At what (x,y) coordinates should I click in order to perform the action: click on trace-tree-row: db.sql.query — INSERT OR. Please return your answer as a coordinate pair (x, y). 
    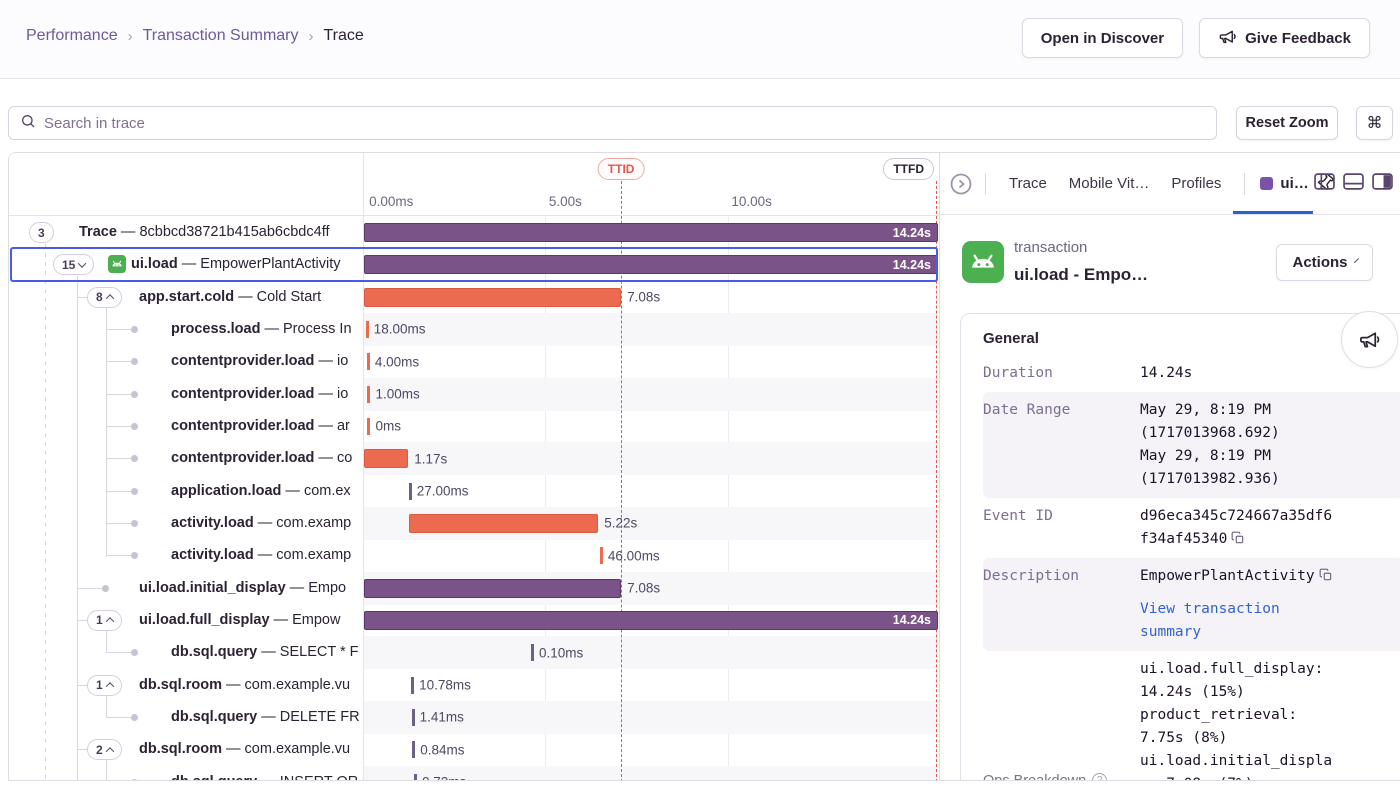
    Looking at the image, I should click on (186, 773).